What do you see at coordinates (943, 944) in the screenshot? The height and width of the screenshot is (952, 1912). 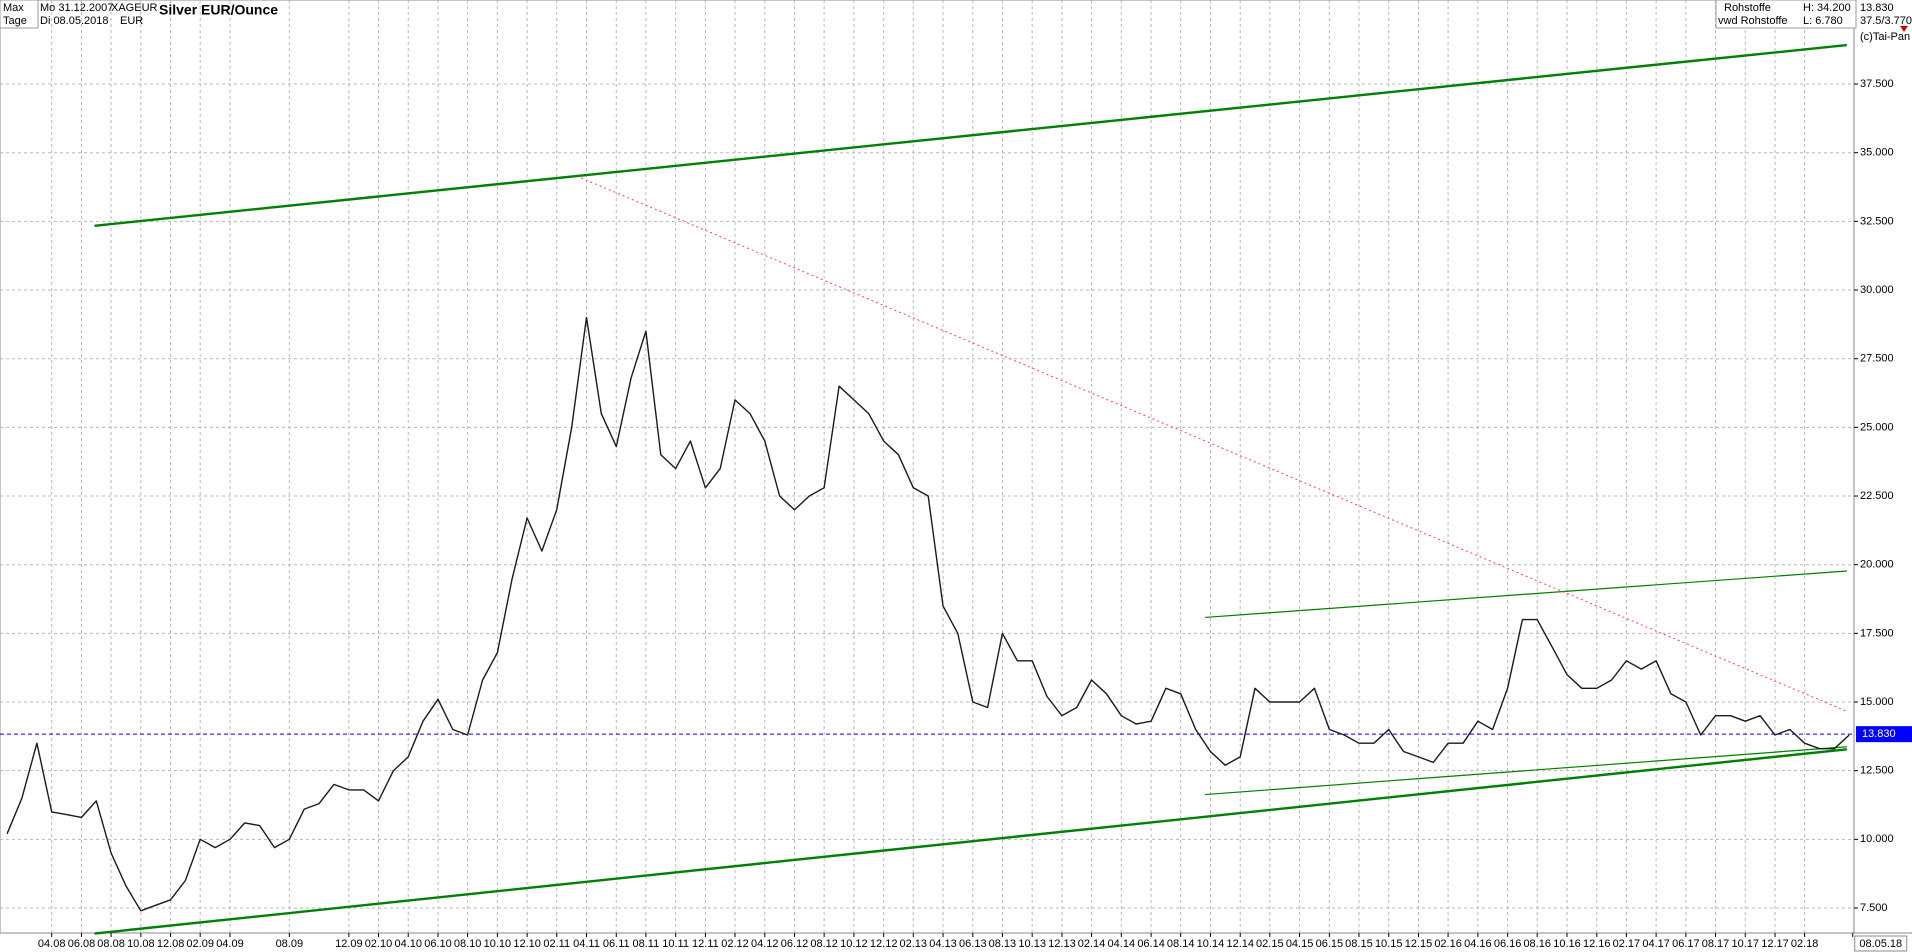 I see `x-tick-label: 04.13` at bounding box center [943, 944].